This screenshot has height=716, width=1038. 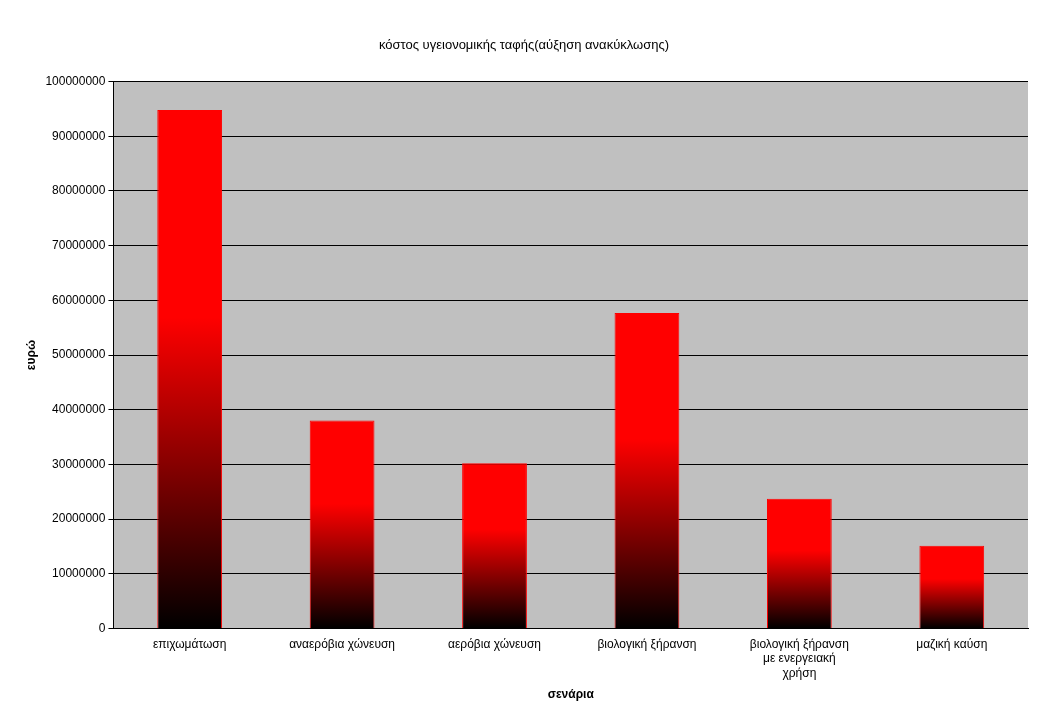 What do you see at coordinates (79, 299) in the screenshot?
I see `y-tick-label: 60000000` at bounding box center [79, 299].